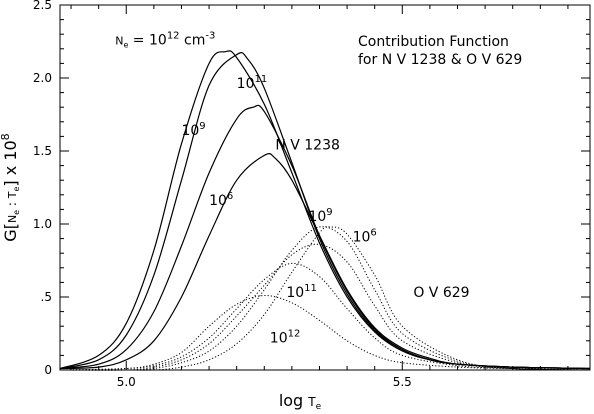 The image size is (594, 414). What do you see at coordinates (16, 212) in the screenshot?
I see `y-axis-title-ne-sub: e` at bounding box center [16, 212].